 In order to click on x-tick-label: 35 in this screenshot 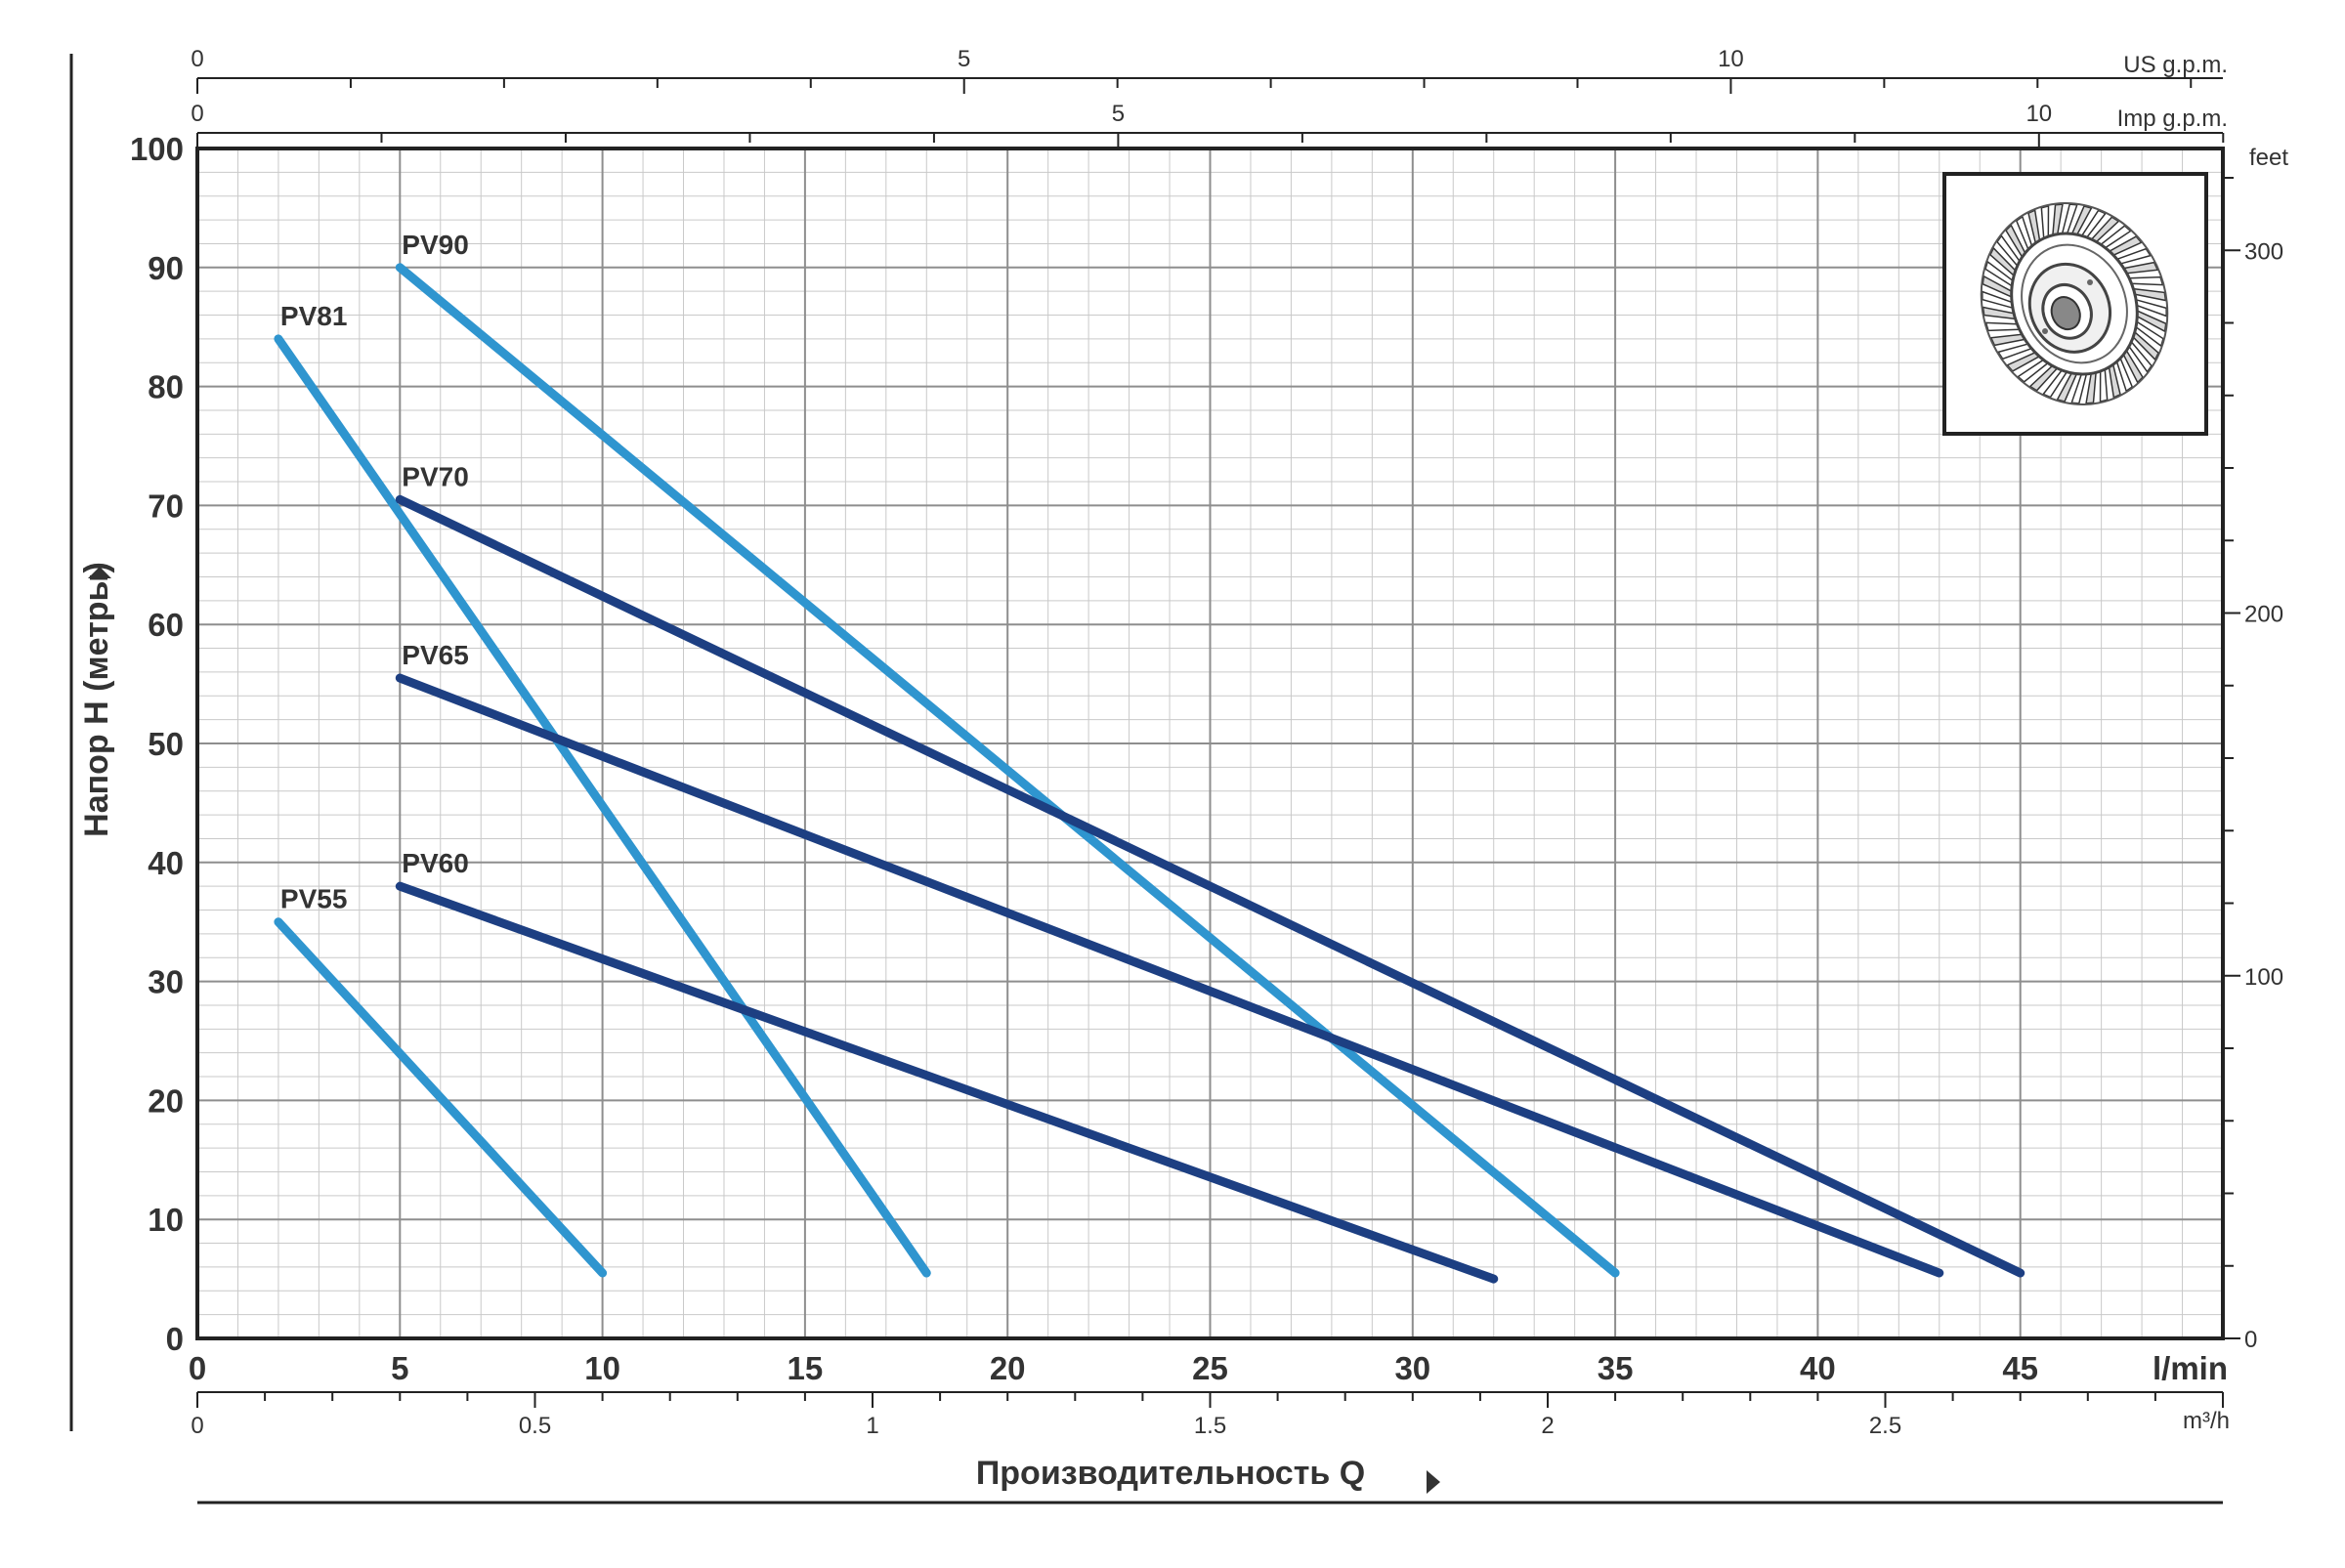, I will do `click(1616, 1368)`.